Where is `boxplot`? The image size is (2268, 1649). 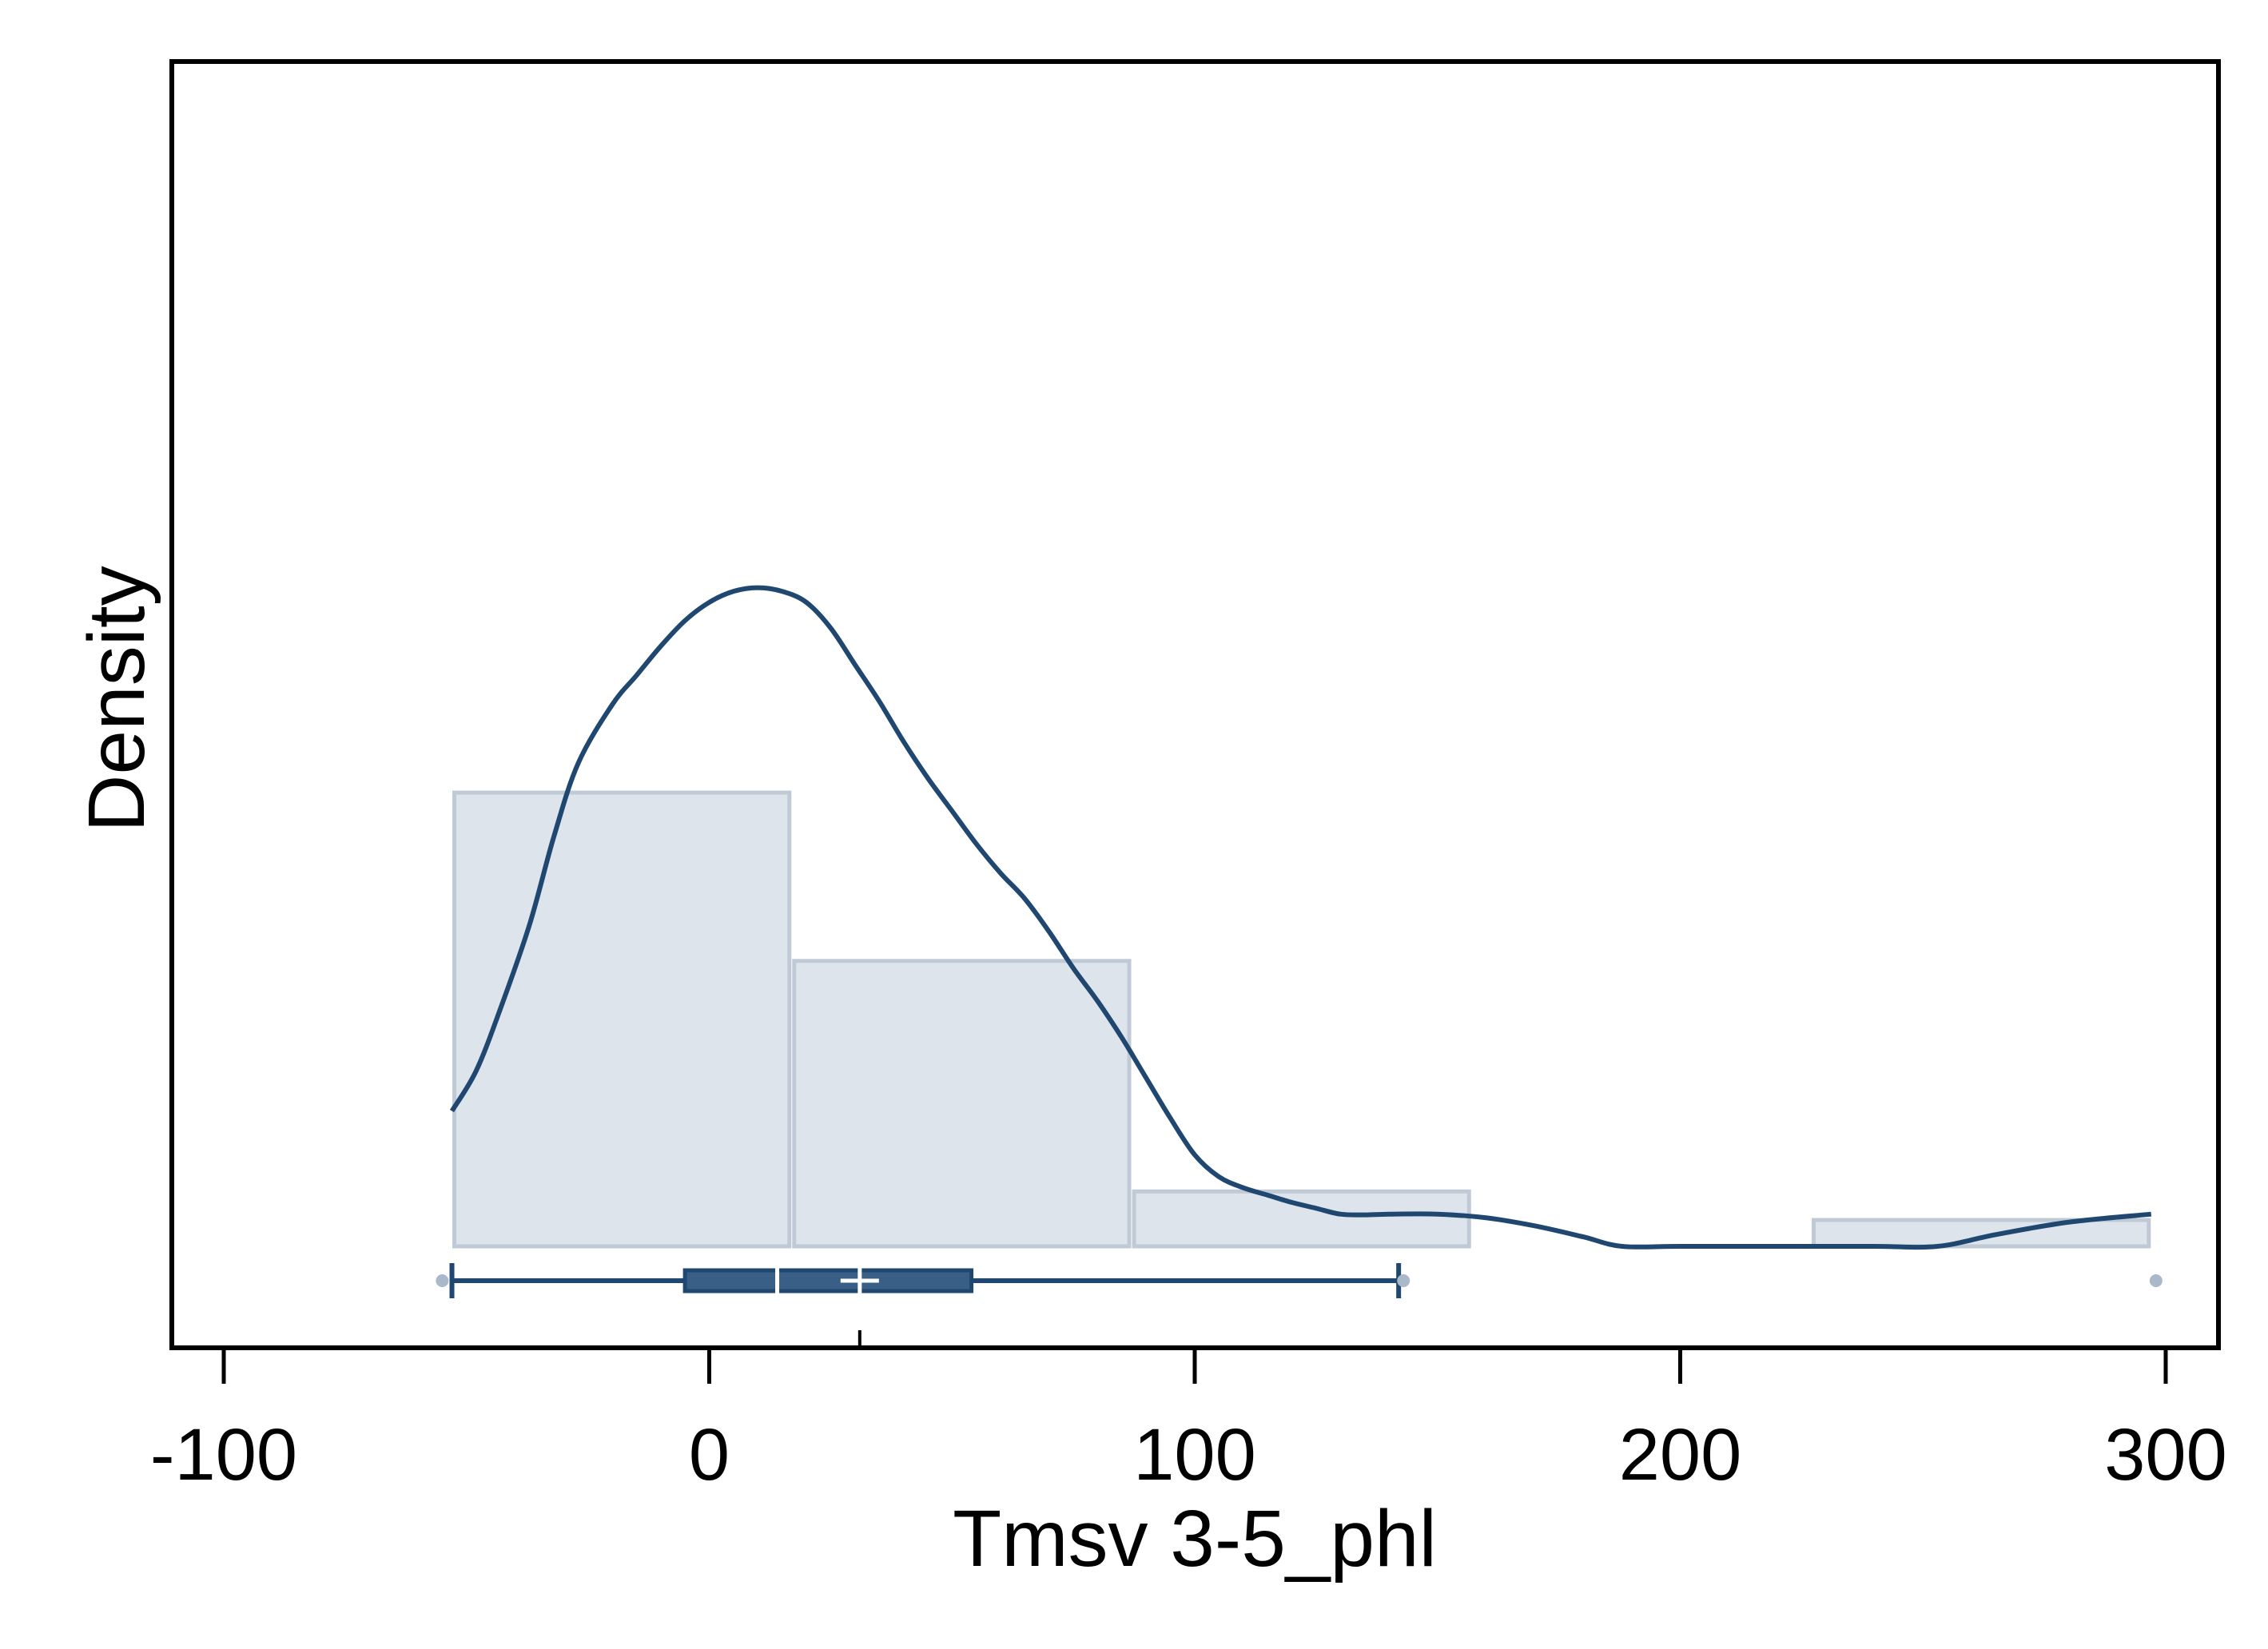
boxplot is located at coordinates (1299, 1305).